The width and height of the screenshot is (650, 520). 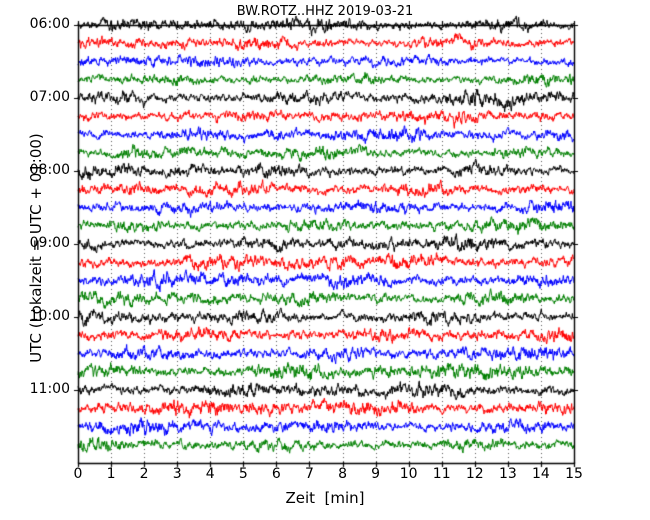 I want to click on x-tick-label: 4, so click(x=210, y=474).